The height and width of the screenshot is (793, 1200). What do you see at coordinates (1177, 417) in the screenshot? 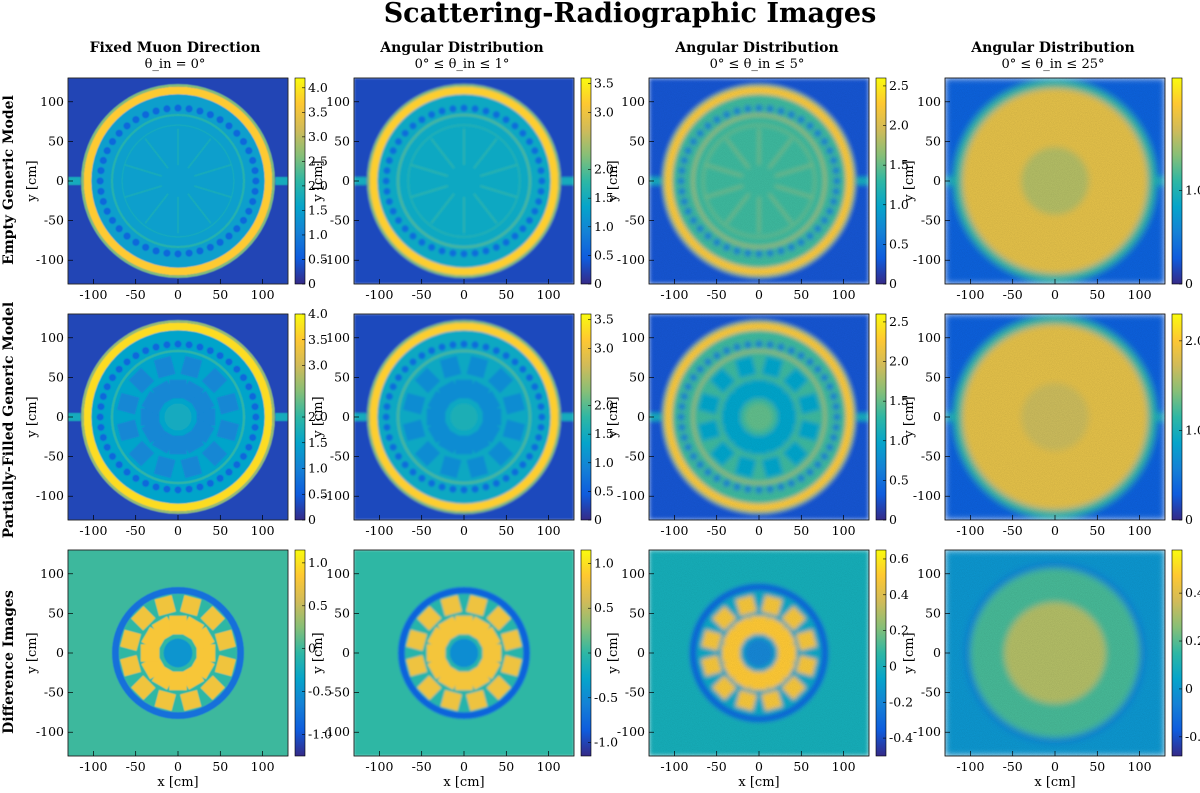
I see `colorbar` at bounding box center [1177, 417].